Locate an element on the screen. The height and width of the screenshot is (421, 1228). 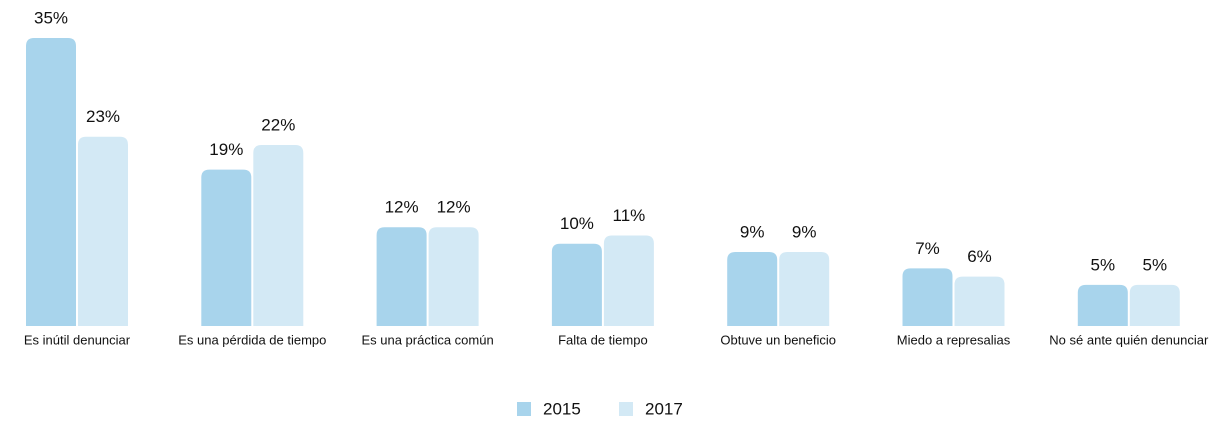
value-label: 6% is located at coordinates (979, 256).